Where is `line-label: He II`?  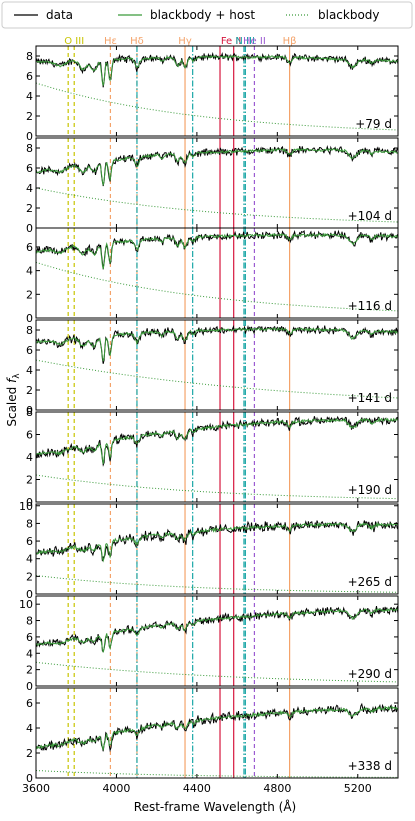
line-label: He II is located at coordinates (254, 41).